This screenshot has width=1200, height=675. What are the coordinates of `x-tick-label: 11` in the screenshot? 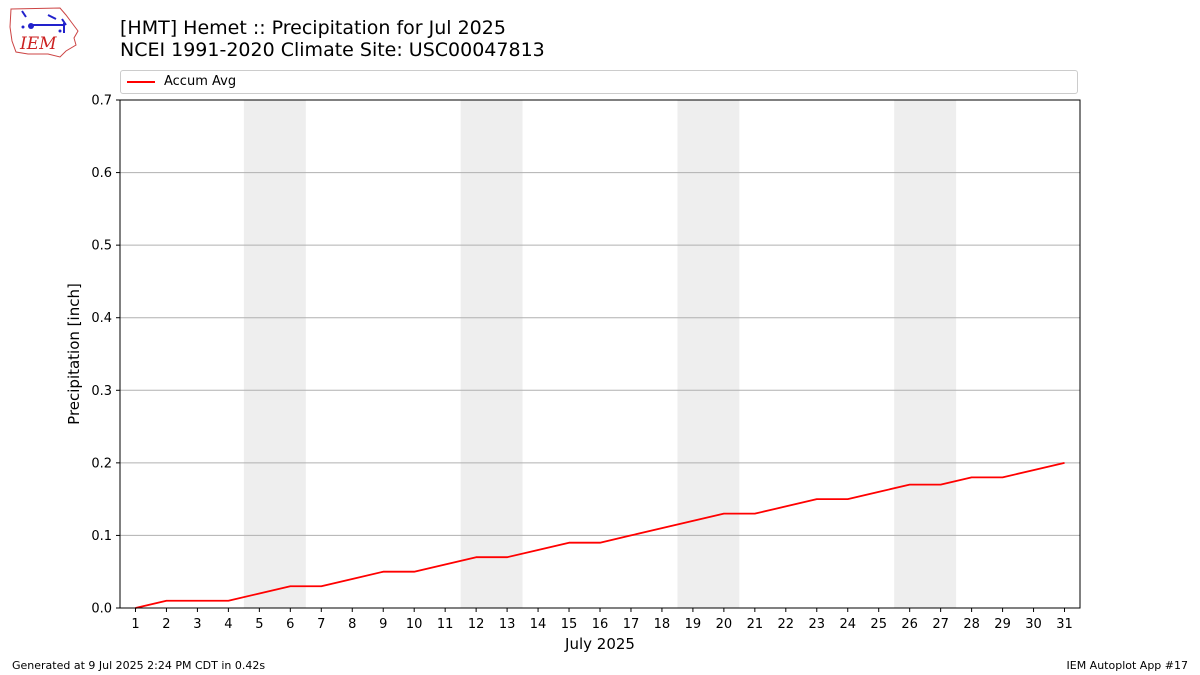 It's located at (445, 624).